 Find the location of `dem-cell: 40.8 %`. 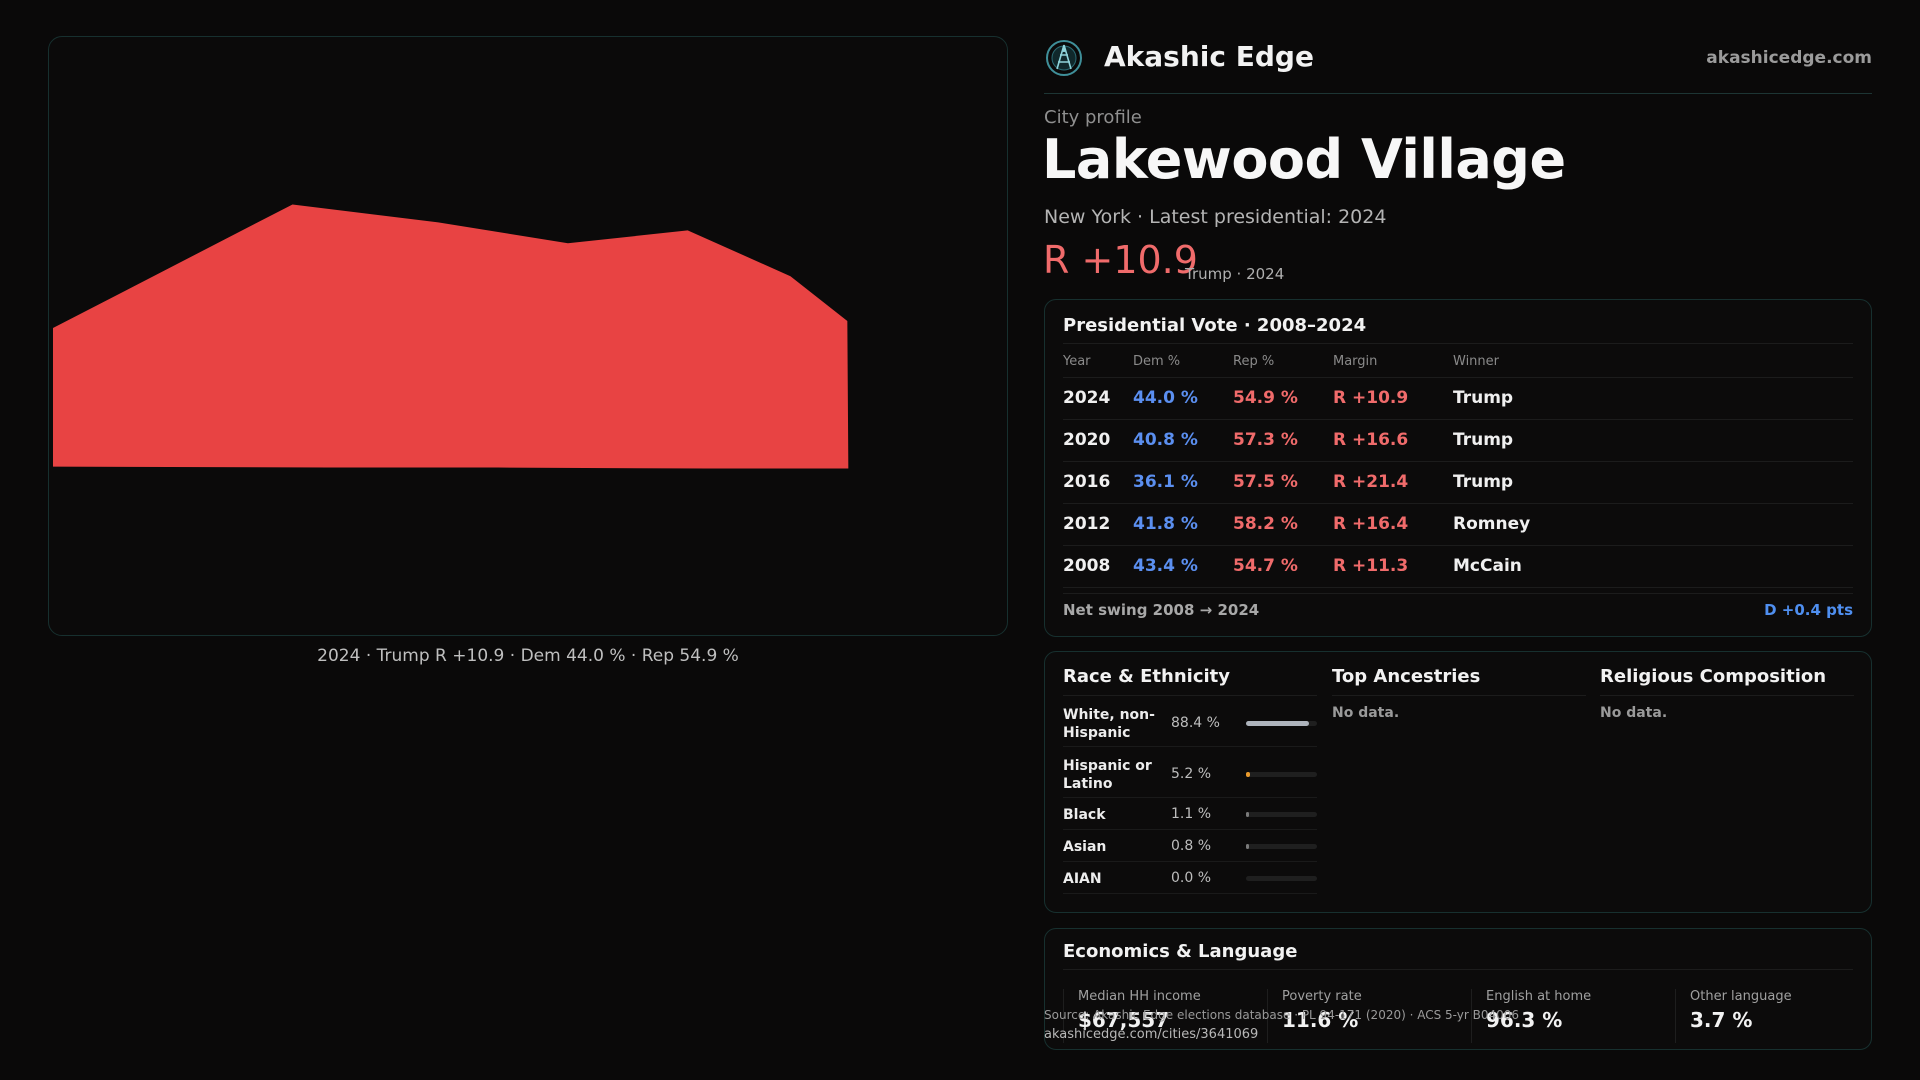

dem-cell: 40.8 % is located at coordinates (1165, 440).